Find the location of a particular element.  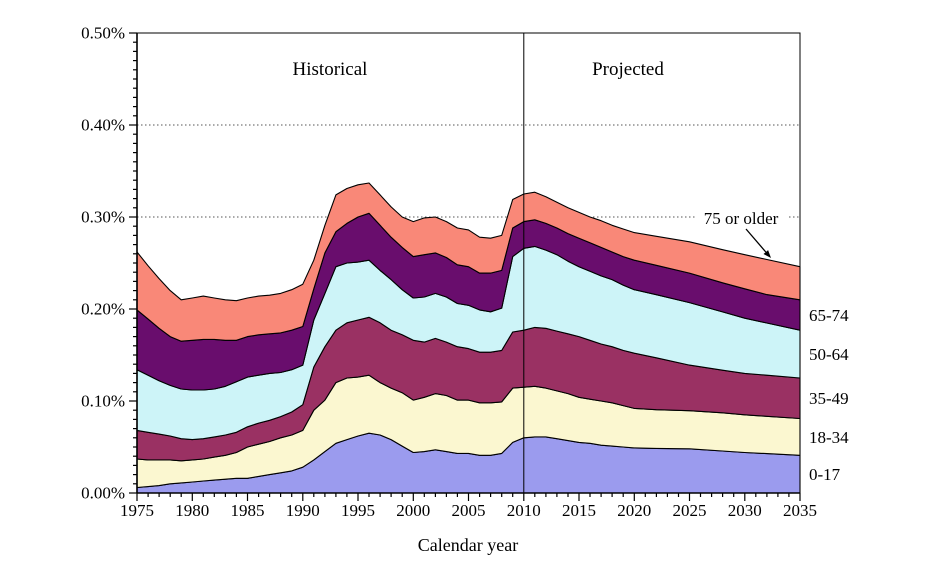

x-tick-label: 2015 is located at coordinates (579, 510).